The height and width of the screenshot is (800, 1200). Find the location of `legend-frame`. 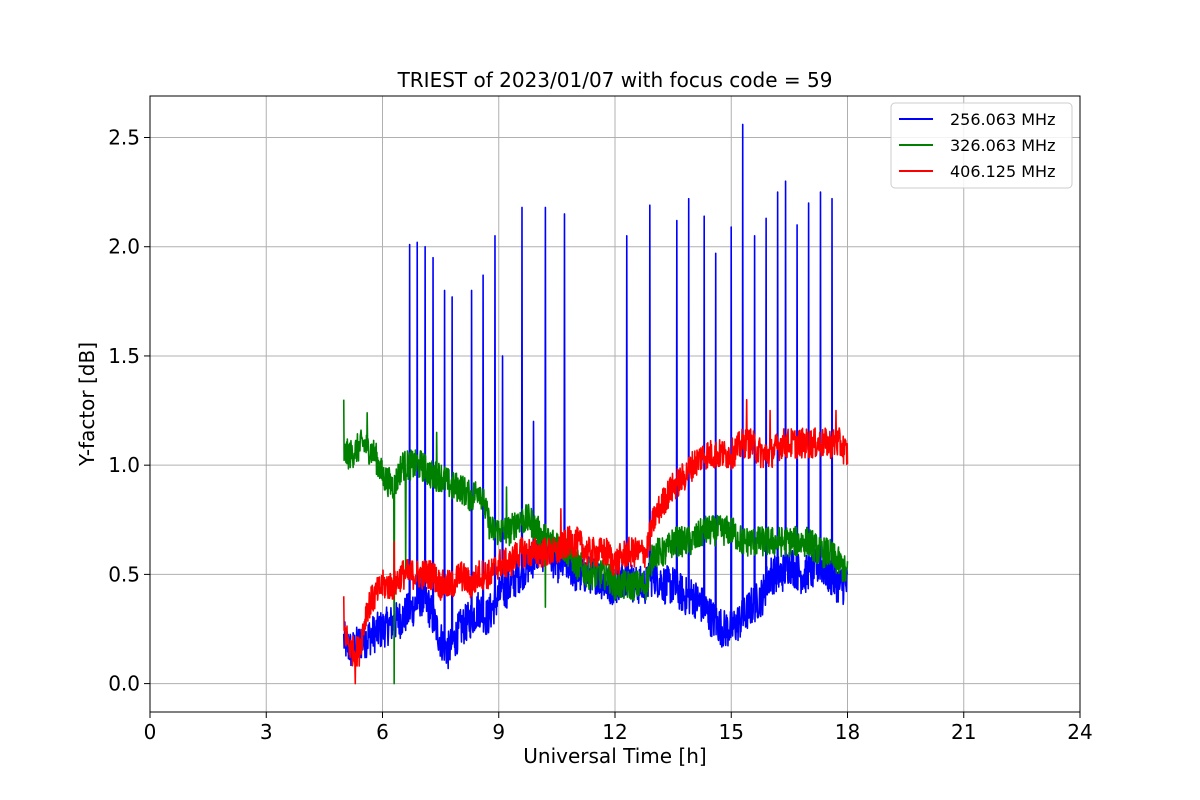

legend-frame is located at coordinates (981, 145).